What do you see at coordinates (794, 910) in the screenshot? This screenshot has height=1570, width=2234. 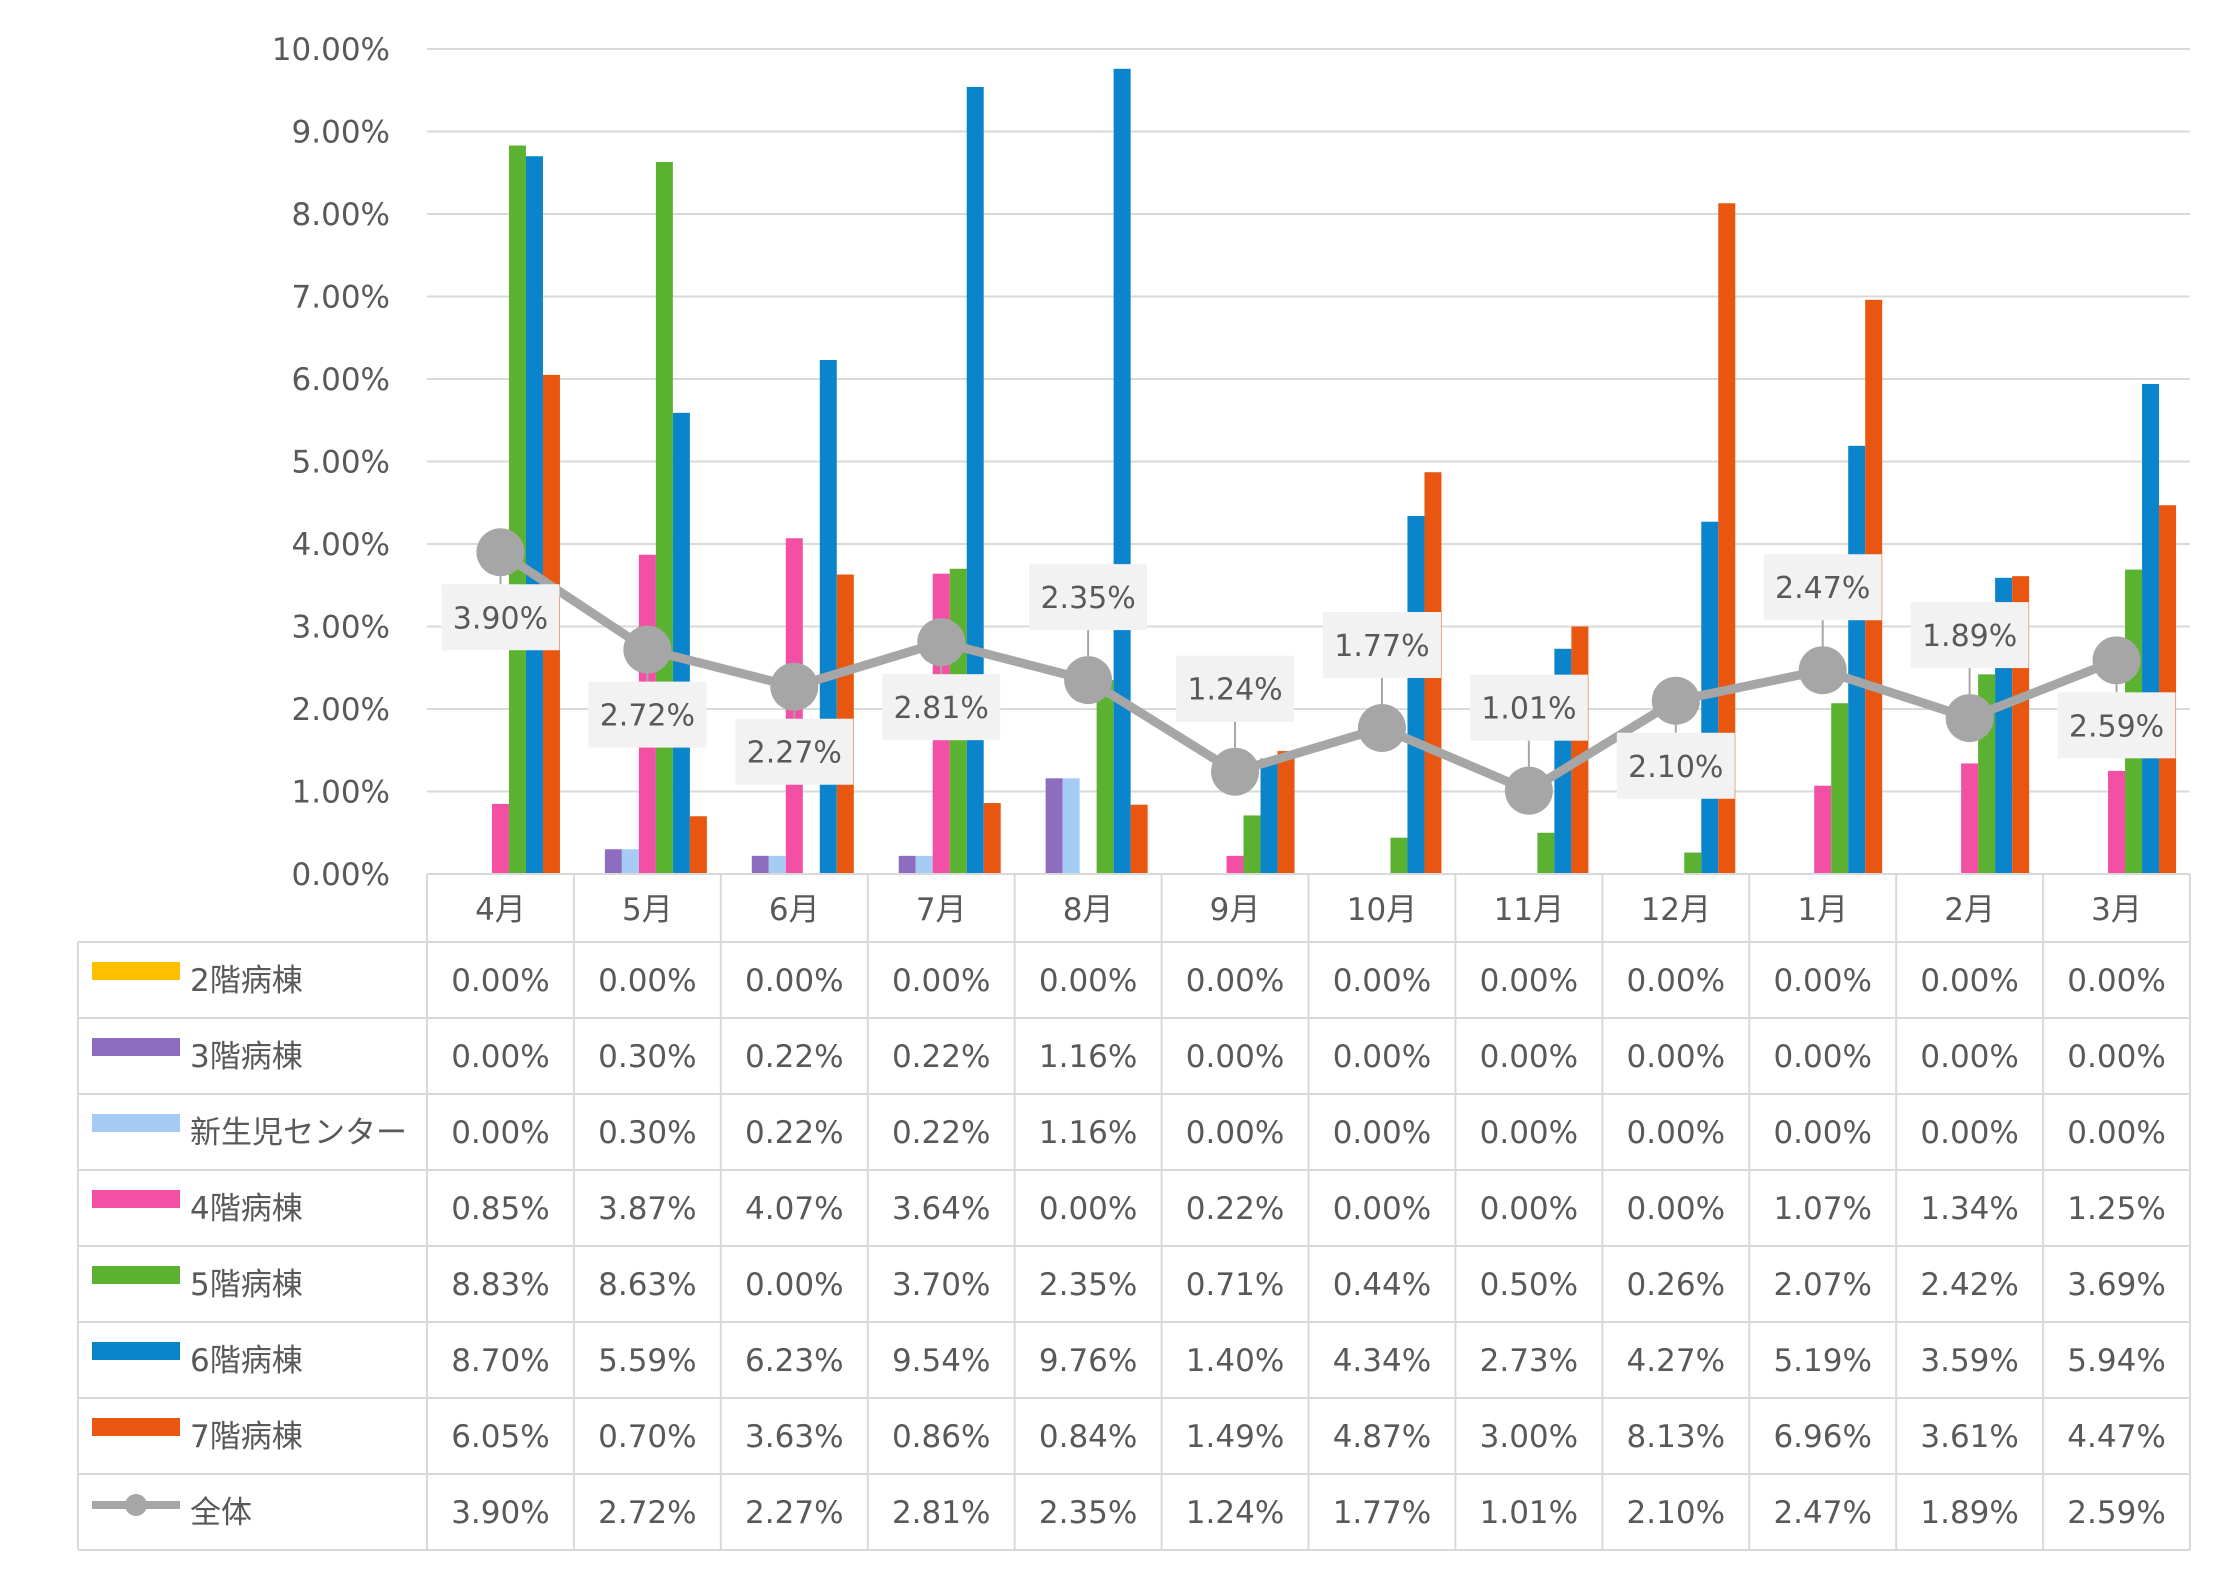 I see `x-category-label: 6月` at bounding box center [794, 910].